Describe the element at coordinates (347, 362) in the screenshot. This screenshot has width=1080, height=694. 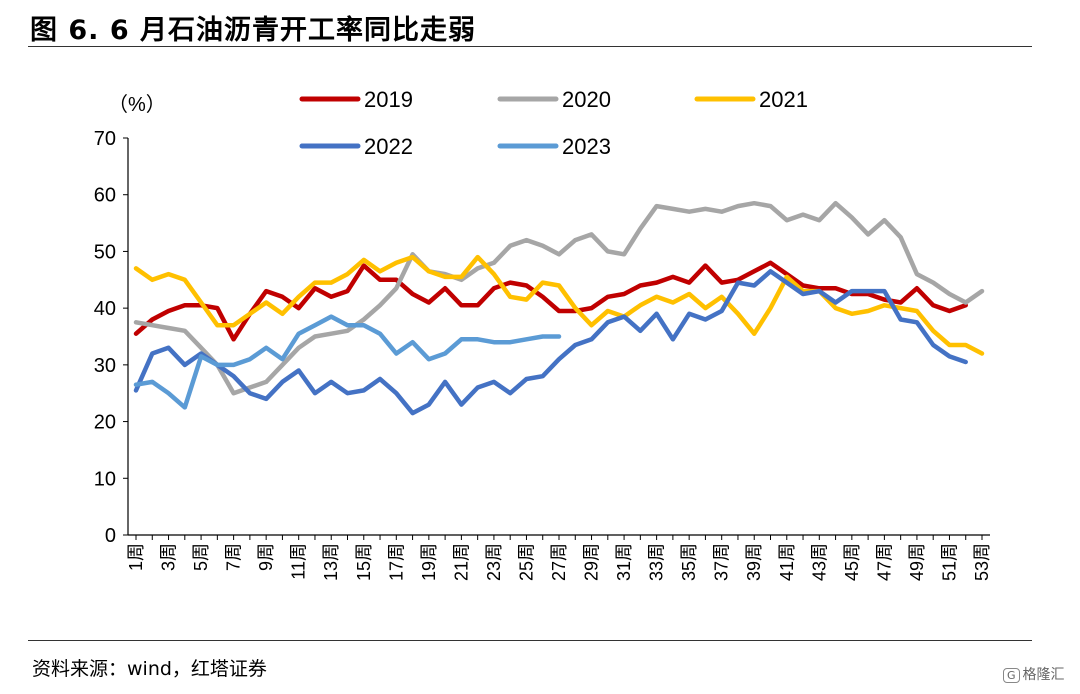
I see `series-line-2023` at that location.